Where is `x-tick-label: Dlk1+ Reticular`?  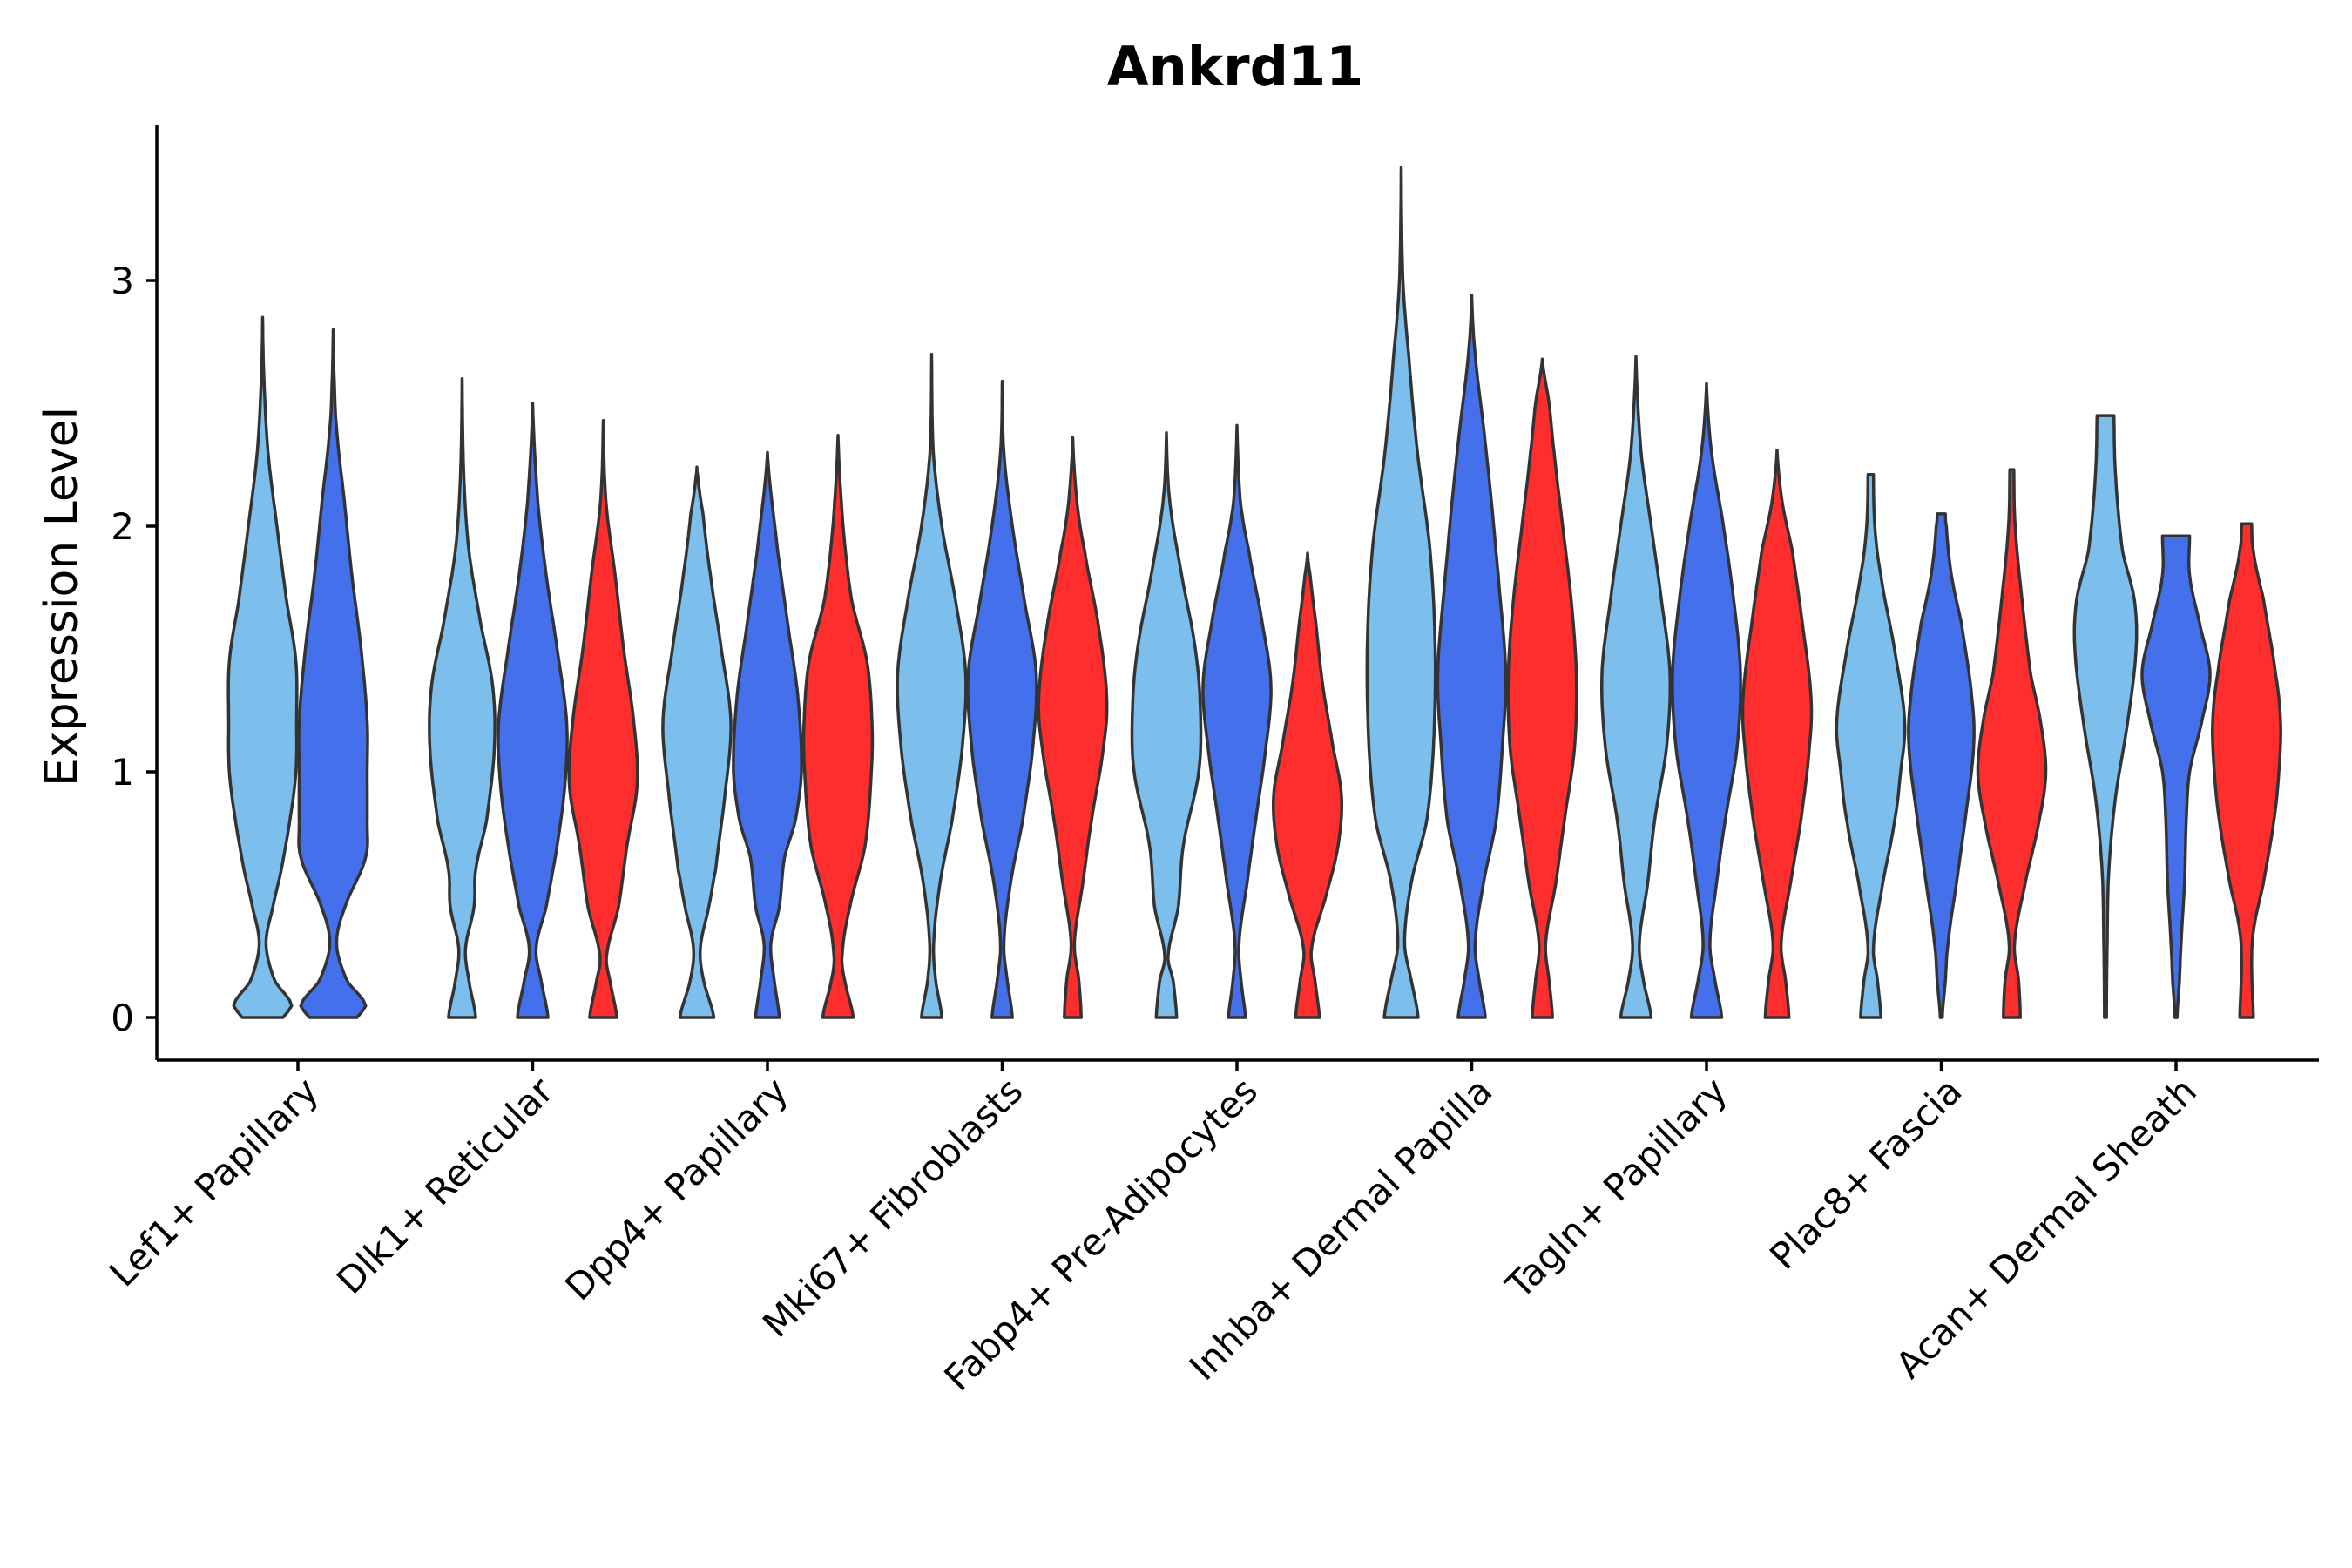 x-tick-label: Dlk1+ Reticular is located at coordinates (445, 1185).